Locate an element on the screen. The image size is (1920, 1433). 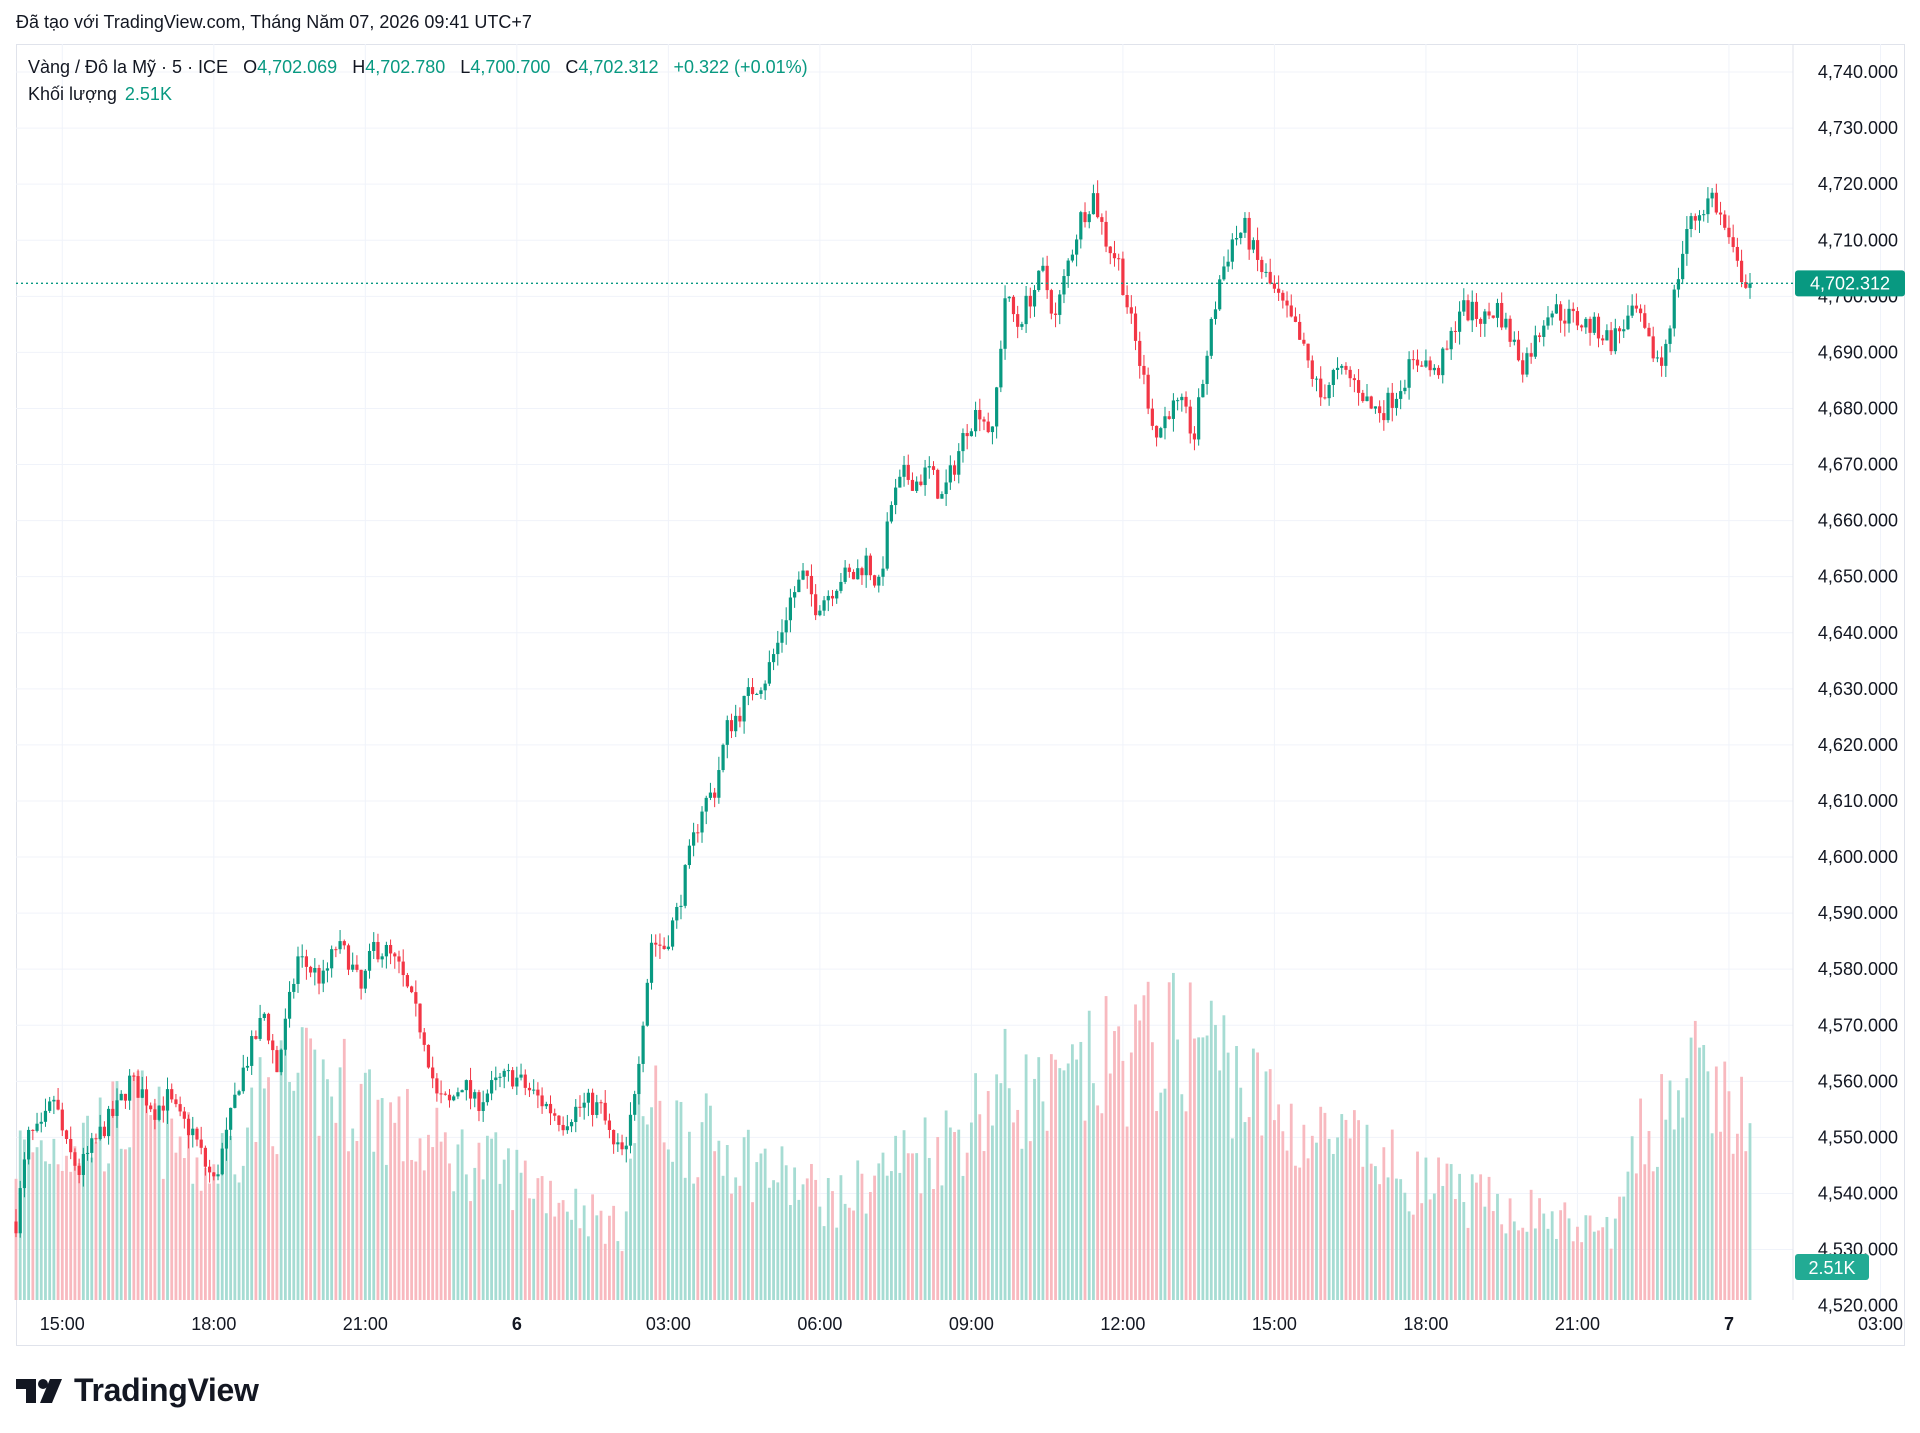
price-tick-label: 4,680.000 is located at coordinates (1858, 408).